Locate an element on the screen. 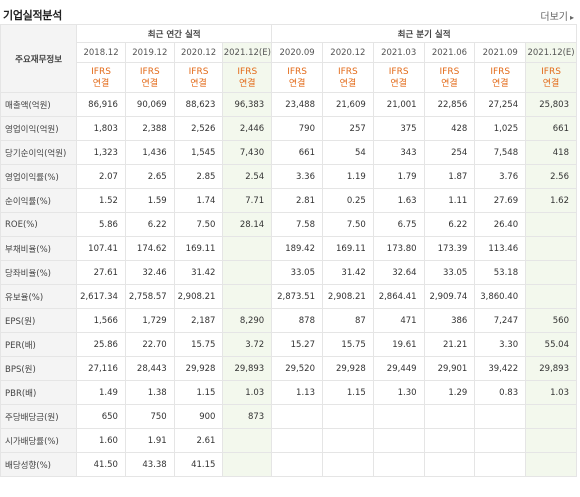 Image resolution: width=580 pixels, height=497 pixels. more-link: 더보기 ▸ is located at coordinates (557, 15).